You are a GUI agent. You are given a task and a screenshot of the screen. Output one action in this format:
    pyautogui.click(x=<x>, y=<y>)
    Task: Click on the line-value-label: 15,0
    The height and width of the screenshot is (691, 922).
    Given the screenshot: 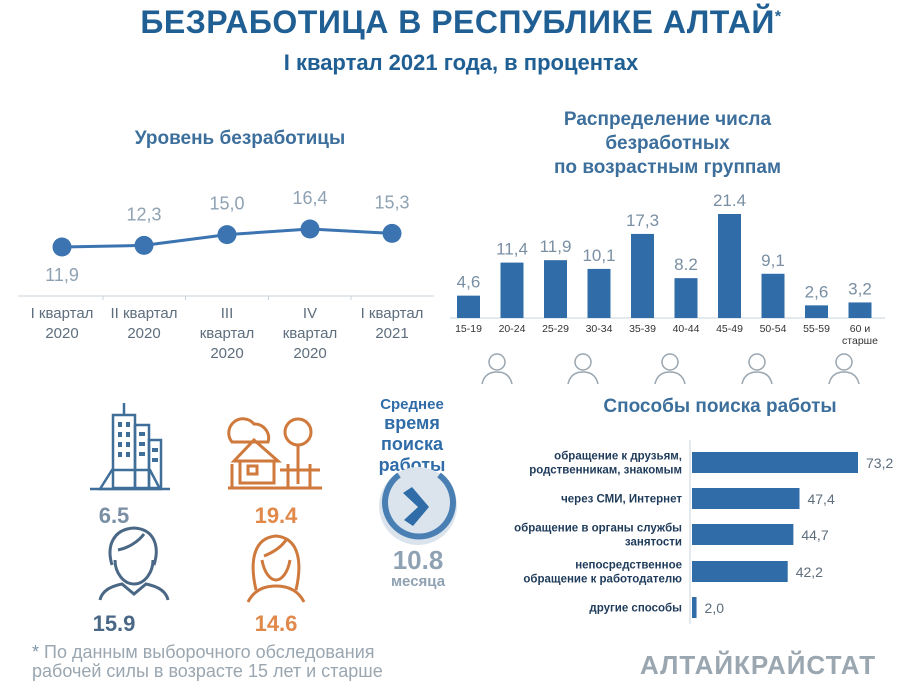 What is the action you would take?
    pyautogui.click(x=226, y=204)
    